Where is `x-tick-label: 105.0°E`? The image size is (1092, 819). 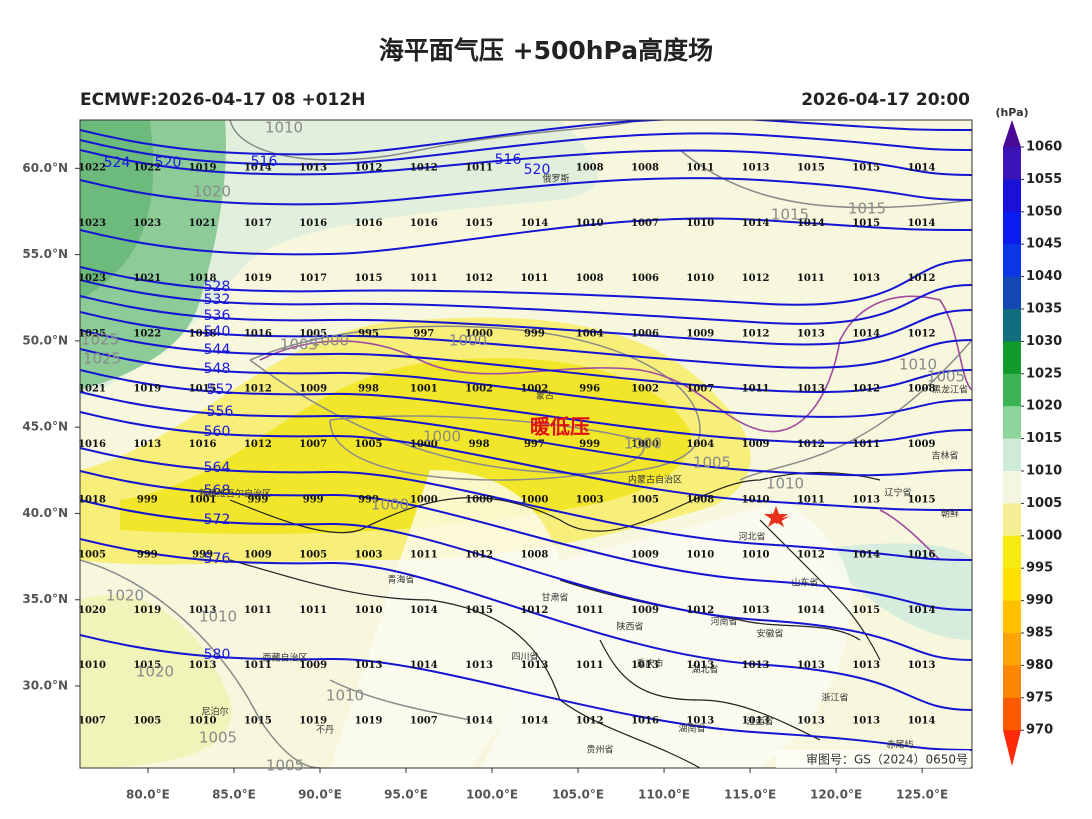
x-tick-label: 105.0°E is located at coordinates (578, 795).